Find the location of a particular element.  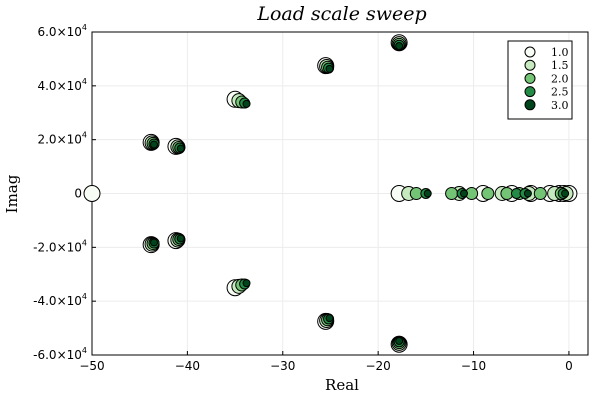

x-tick-label: −40 is located at coordinates (187, 366).